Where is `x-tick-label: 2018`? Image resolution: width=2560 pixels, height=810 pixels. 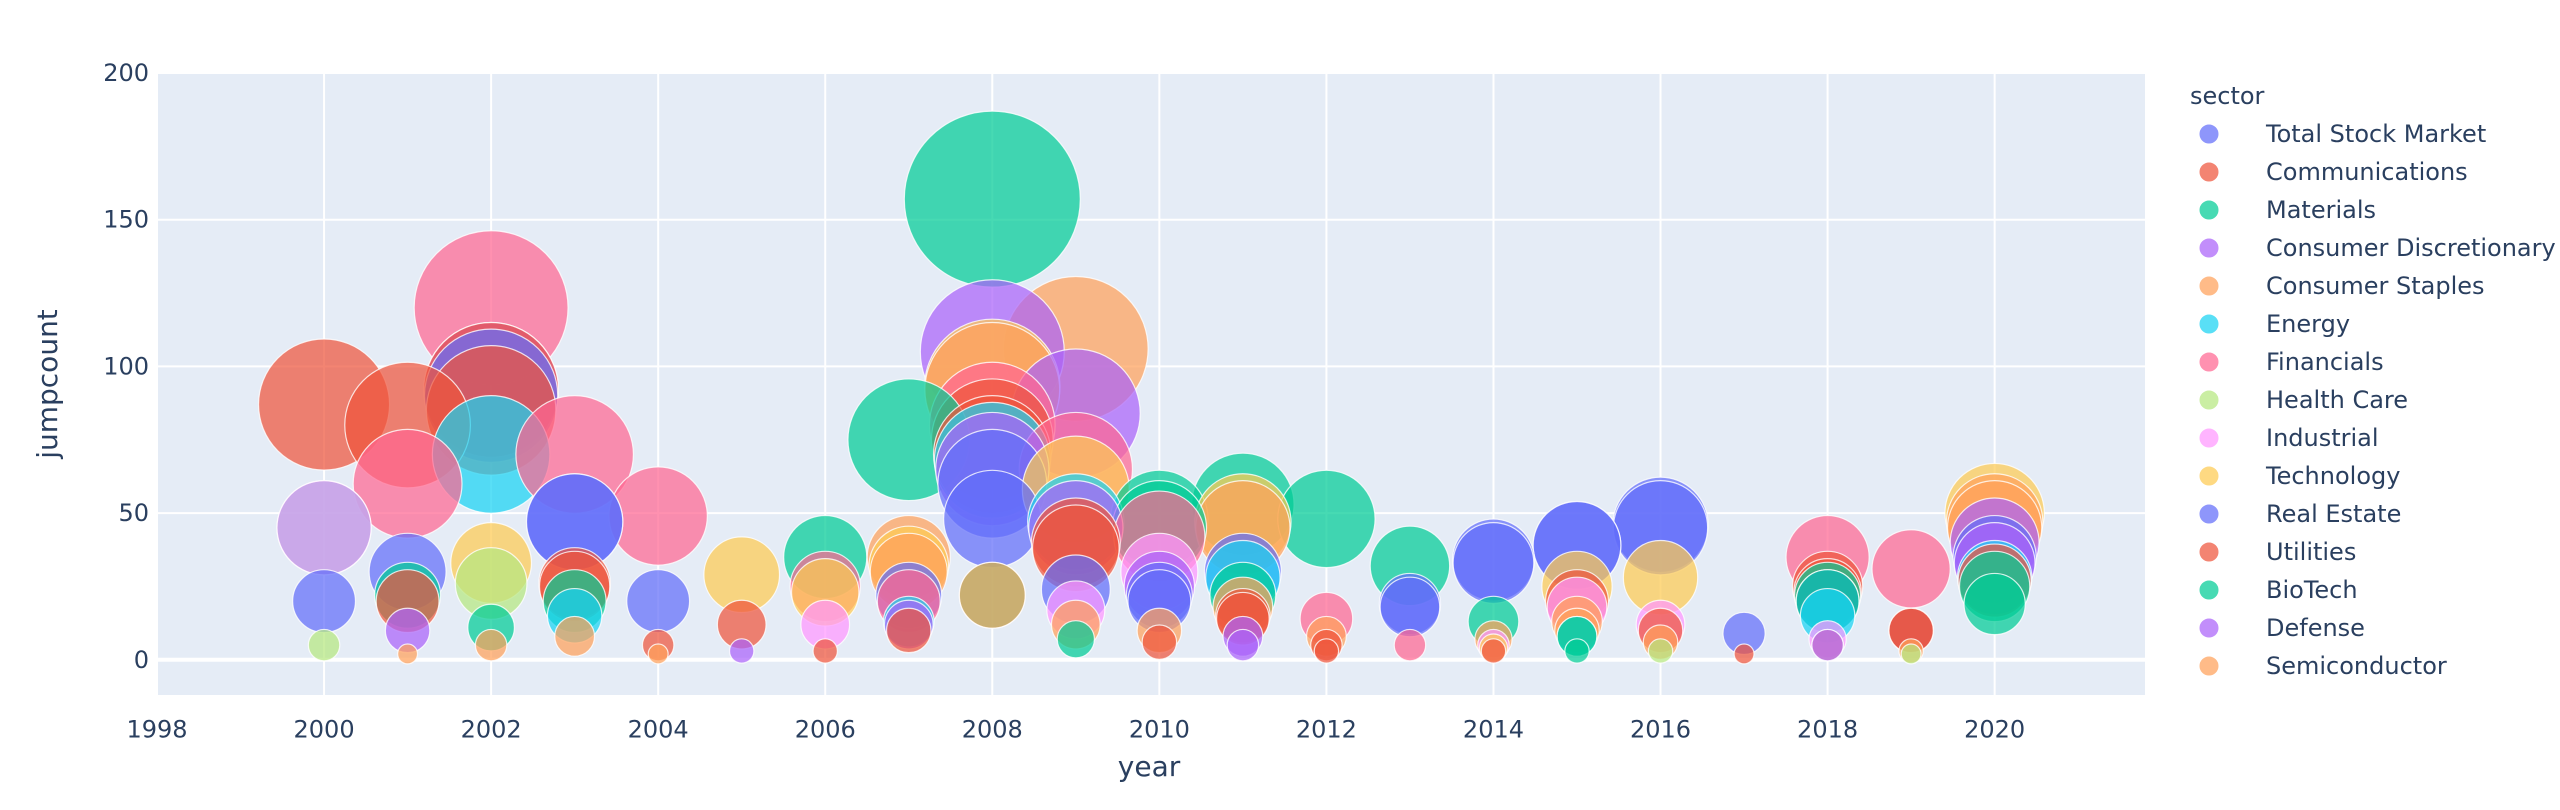 x-tick-label: 2018 is located at coordinates (1827, 730).